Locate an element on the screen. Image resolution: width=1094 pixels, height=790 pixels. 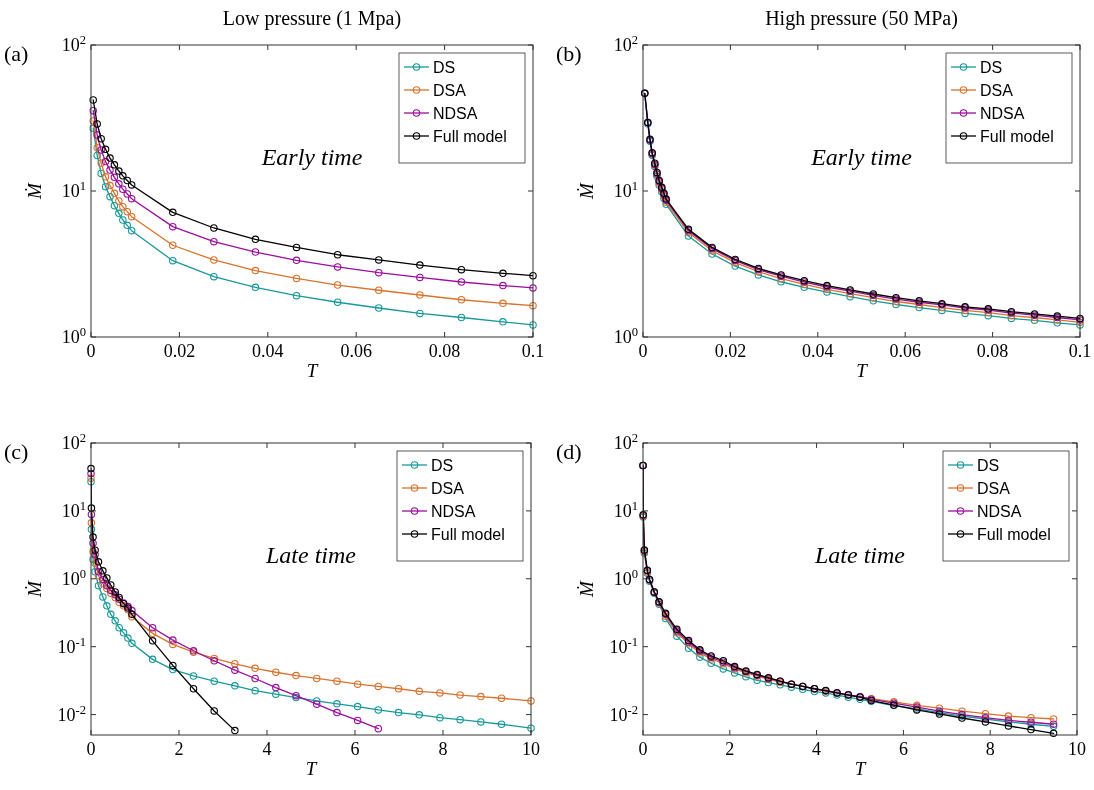
text: (a) is located at coordinates (16, 53).